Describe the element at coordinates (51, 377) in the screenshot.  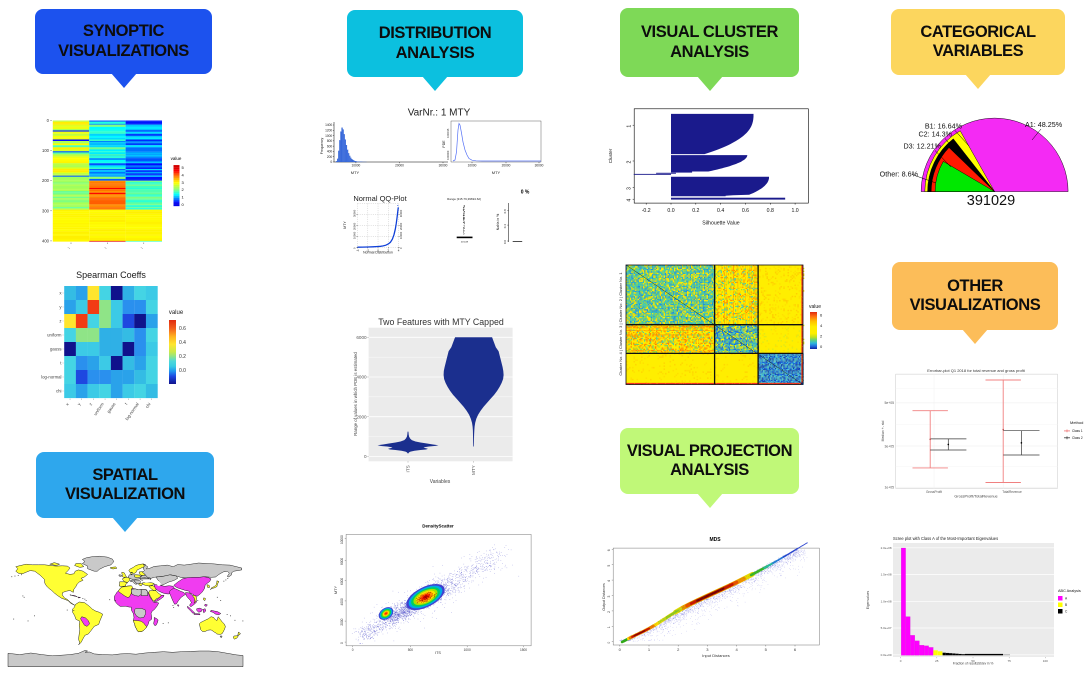
I see `svg-text: log-normal` at that location.